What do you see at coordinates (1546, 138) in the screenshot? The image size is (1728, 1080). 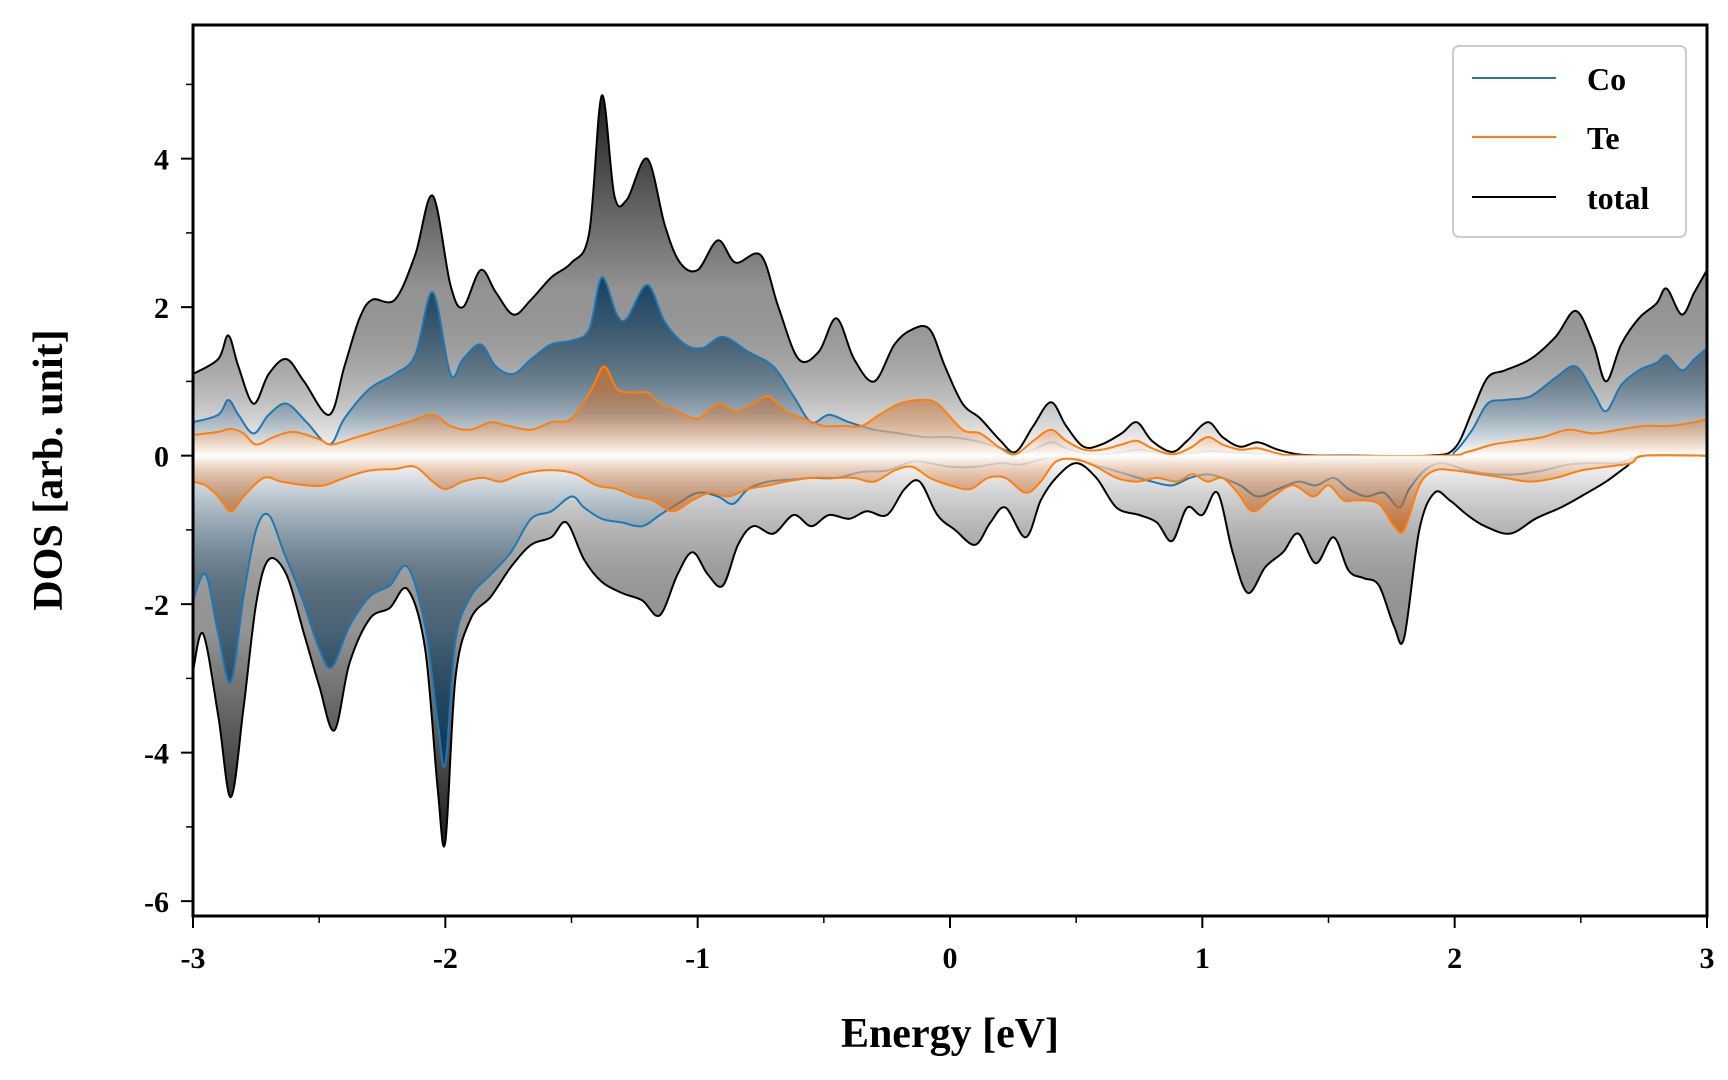 I see `legend-item-te: Te` at bounding box center [1546, 138].